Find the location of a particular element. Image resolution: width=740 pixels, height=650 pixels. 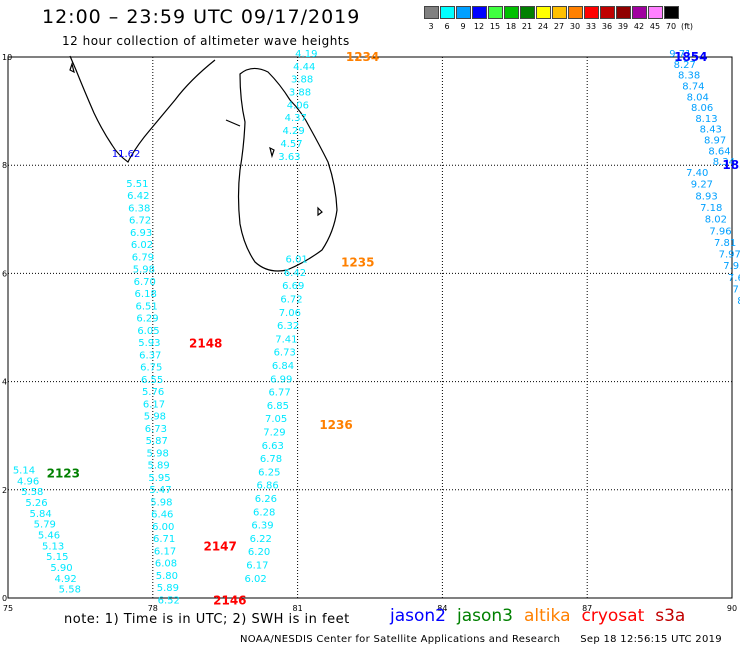

legend-swatch-42: 42 is located at coordinates (639, 18).